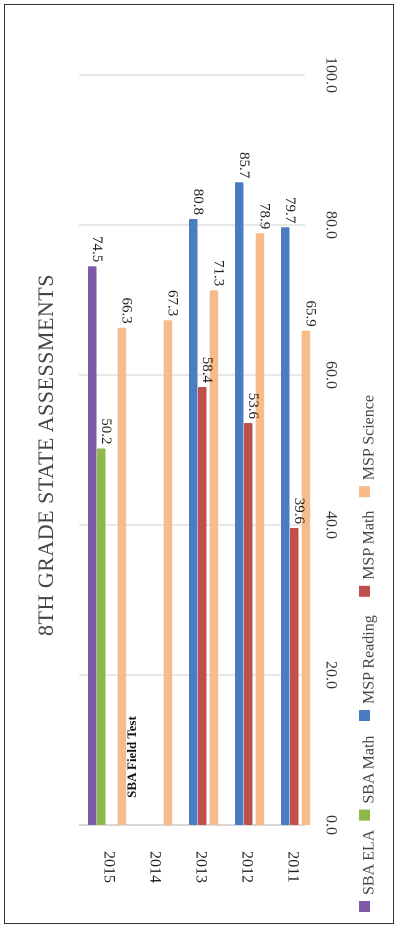 The image size is (401, 930). Describe the element at coordinates (246, 867) in the screenshot. I see `category-tick-label: 2012` at that location.